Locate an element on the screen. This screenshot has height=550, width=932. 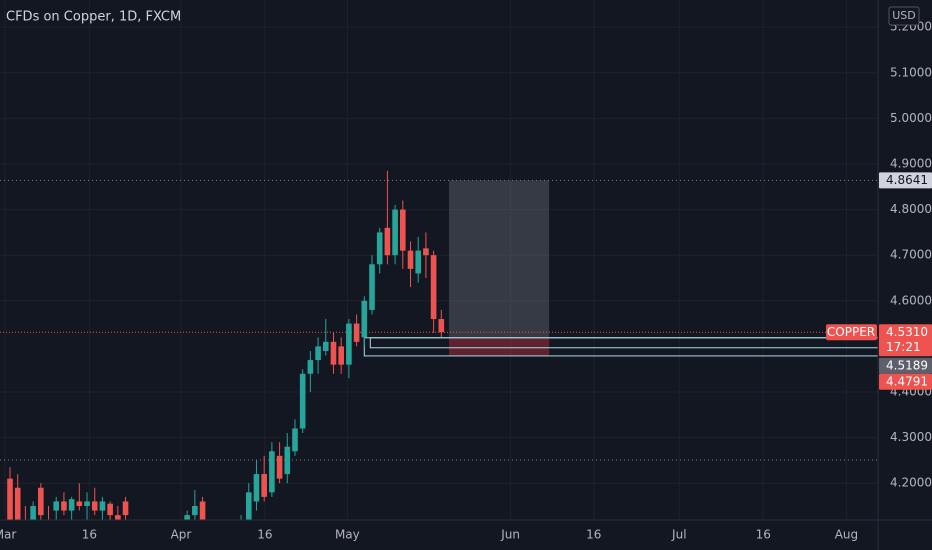
chart-title: CFDs on Copper, 1D, FXCM is located at coordinates (93, 17).